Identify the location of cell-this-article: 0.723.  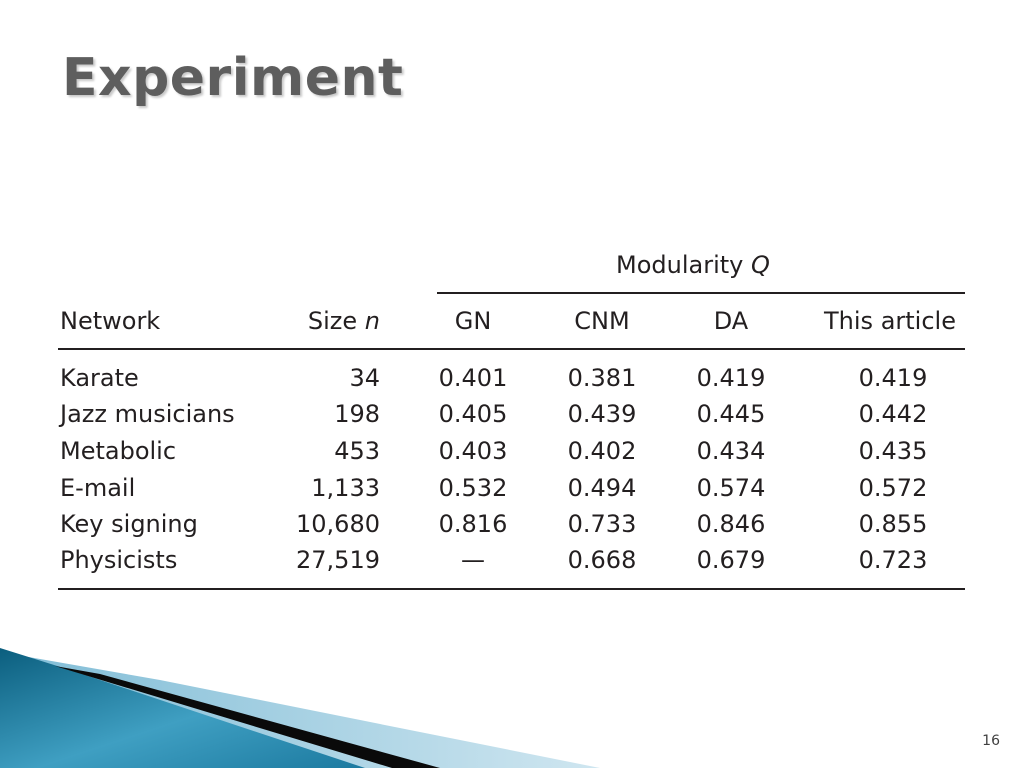
(893, 560).